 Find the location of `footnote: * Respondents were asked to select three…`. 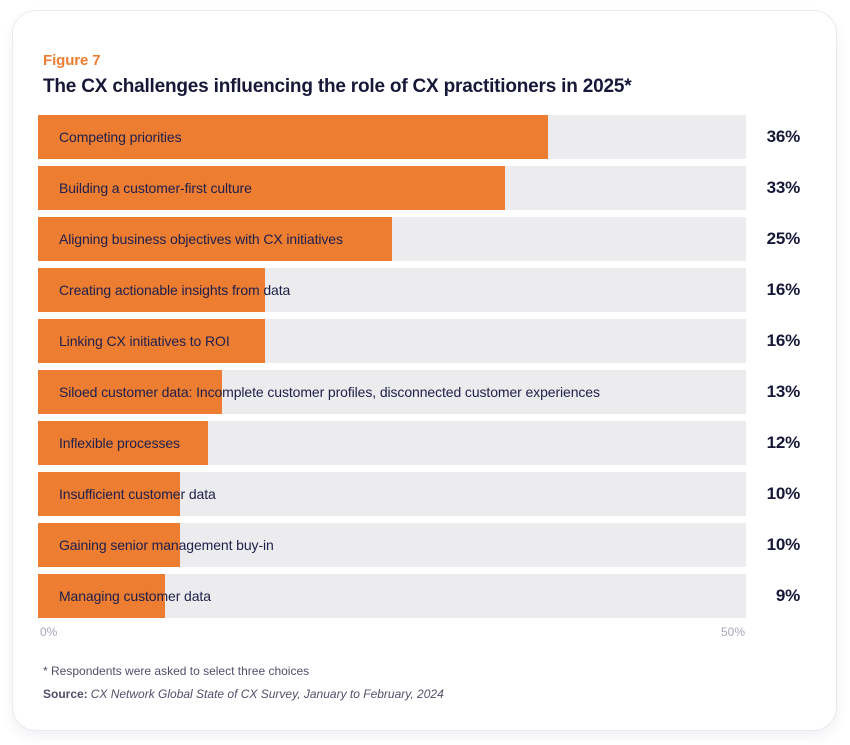

footnote: * Respondents were asked to select three… is located at coordinates (176, 671).